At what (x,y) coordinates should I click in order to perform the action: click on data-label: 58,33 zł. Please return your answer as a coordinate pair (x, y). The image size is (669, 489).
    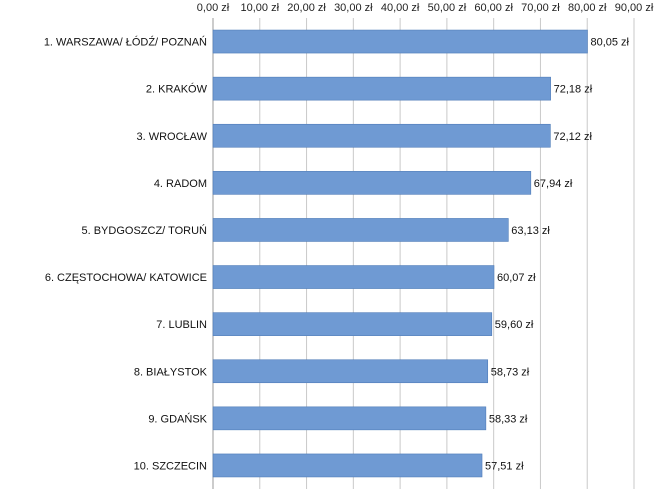
    Looking at the image, I should click on (508, 419).